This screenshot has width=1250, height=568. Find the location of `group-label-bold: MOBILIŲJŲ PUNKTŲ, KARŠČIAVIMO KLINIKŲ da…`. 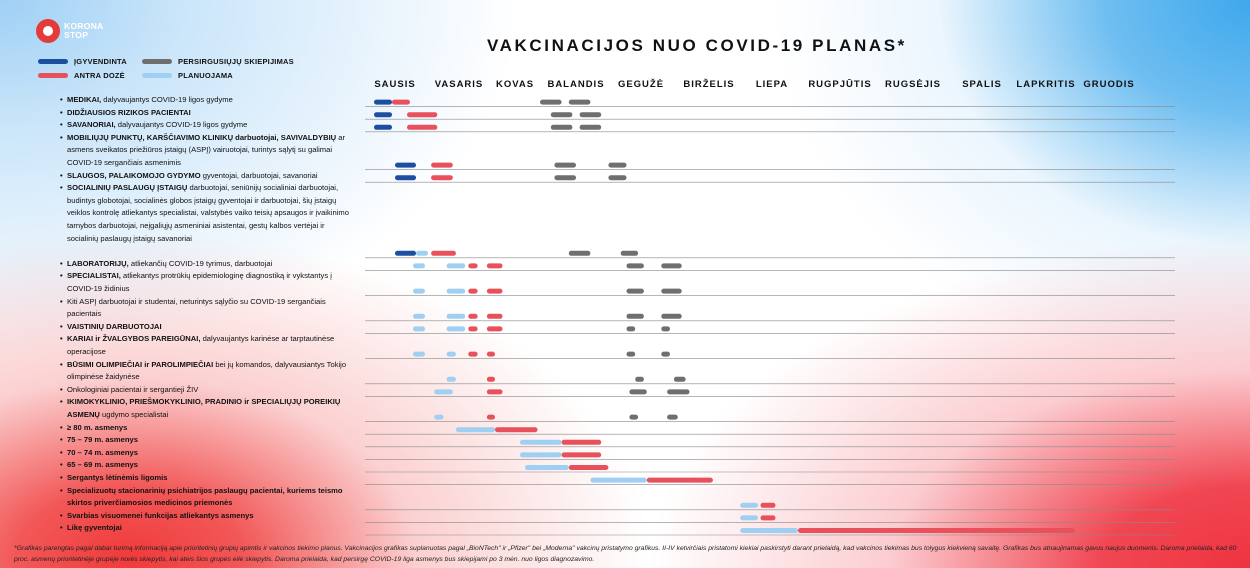

group-label-bold: MOBILIŲJŲ PUNKTŲ, KARŠČIAVIMO KLINIKŲ da… is located at coordinates (202, 137).